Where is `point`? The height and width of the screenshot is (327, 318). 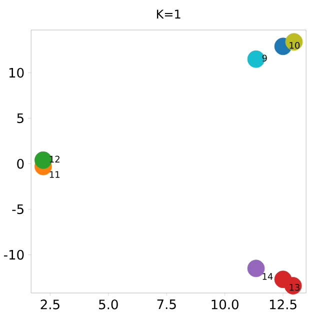 point is located at coordinates (256, 59).